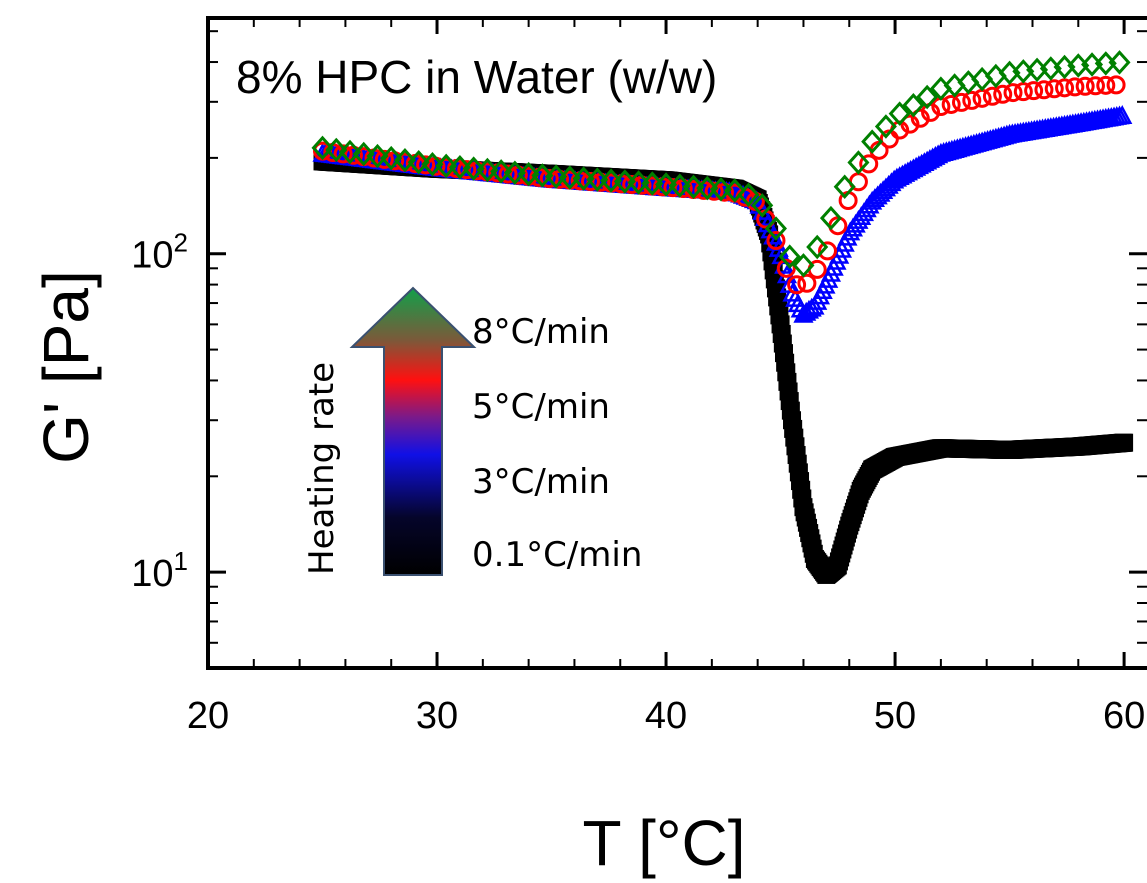 This screenshot has width=1147, height=883. Describe the element at coordinates (322, 468) in the screenshot. I see `legend-title: Heating rate` at that location.